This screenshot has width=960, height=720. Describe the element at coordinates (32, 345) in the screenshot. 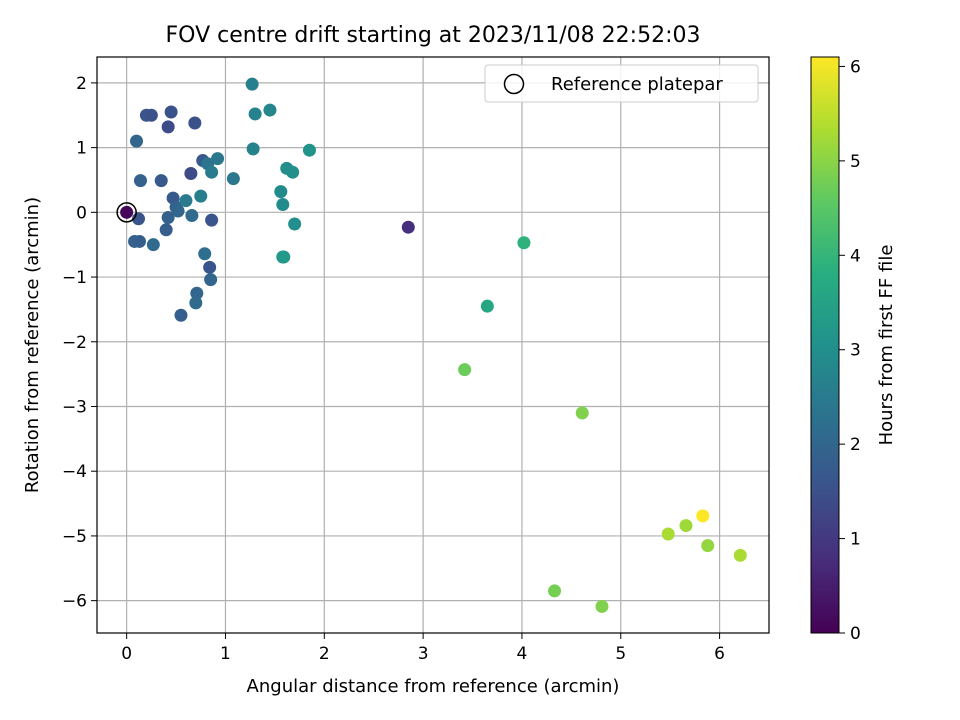

I see `y-axis-label: Rotation from reference (arcmin)` at that location.